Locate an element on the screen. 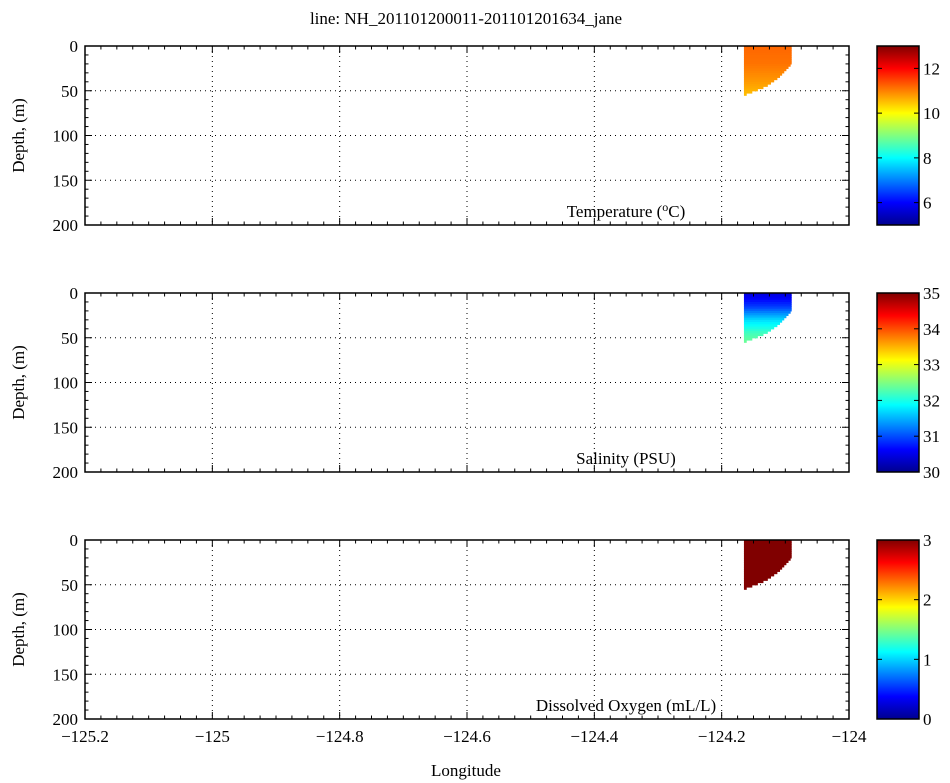 Image resolution: width=950 pixels, height=783 pixels. colorbar-tick-label: 34 is located at coordinates (932, 329).